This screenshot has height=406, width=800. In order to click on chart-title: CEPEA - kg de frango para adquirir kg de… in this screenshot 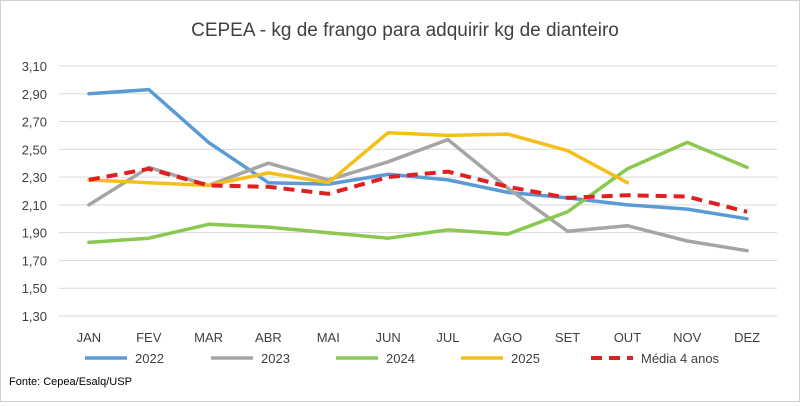, I will do `click(405, 30)`.